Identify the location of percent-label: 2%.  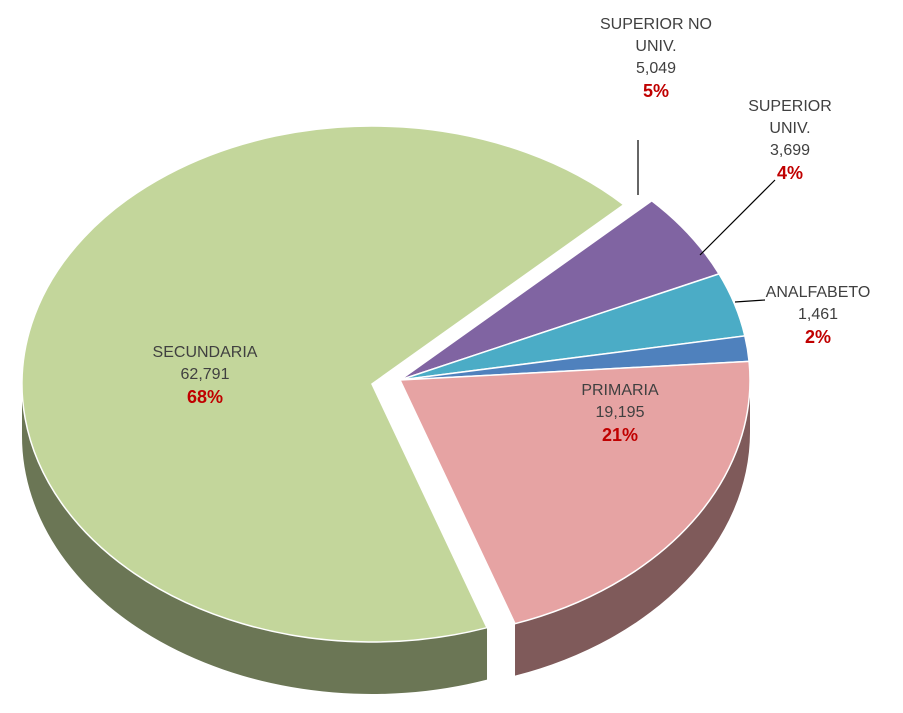
(818, 337).